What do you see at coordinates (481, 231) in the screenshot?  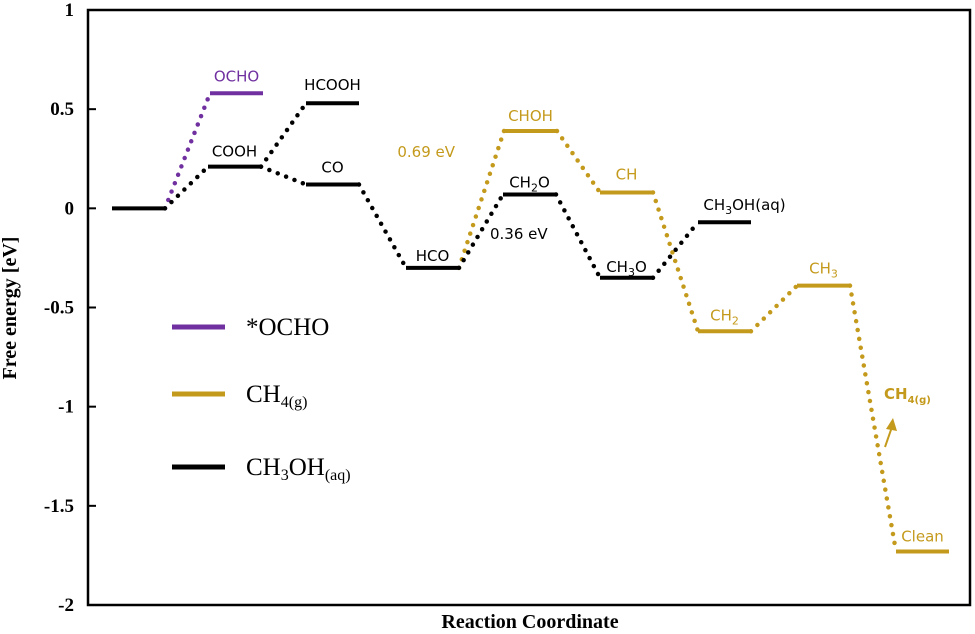 I see `connector-hco-ch2o` at bounding box center [481, 231].